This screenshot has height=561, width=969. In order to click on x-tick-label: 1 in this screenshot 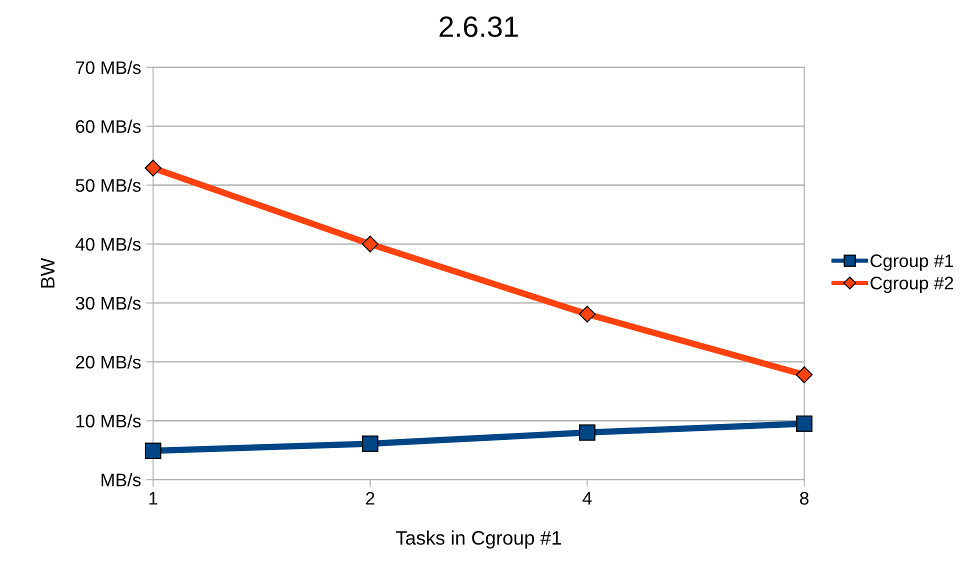, I will do `click(153, 498)`.